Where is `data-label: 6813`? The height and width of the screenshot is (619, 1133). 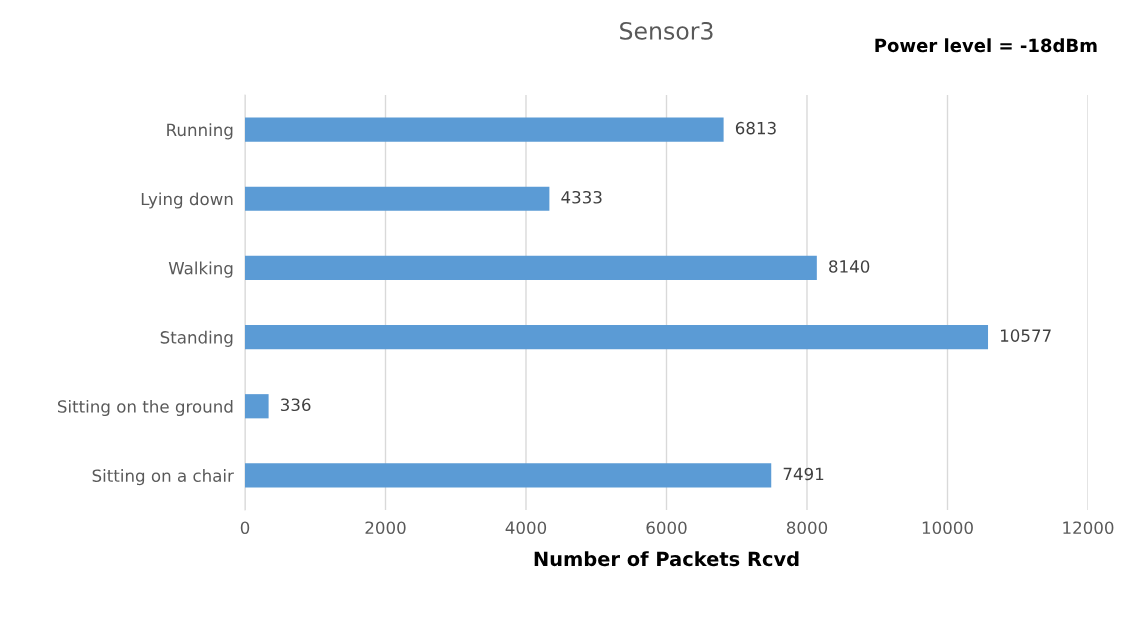 data-label: 6813 is located at coordinates (755, 128).